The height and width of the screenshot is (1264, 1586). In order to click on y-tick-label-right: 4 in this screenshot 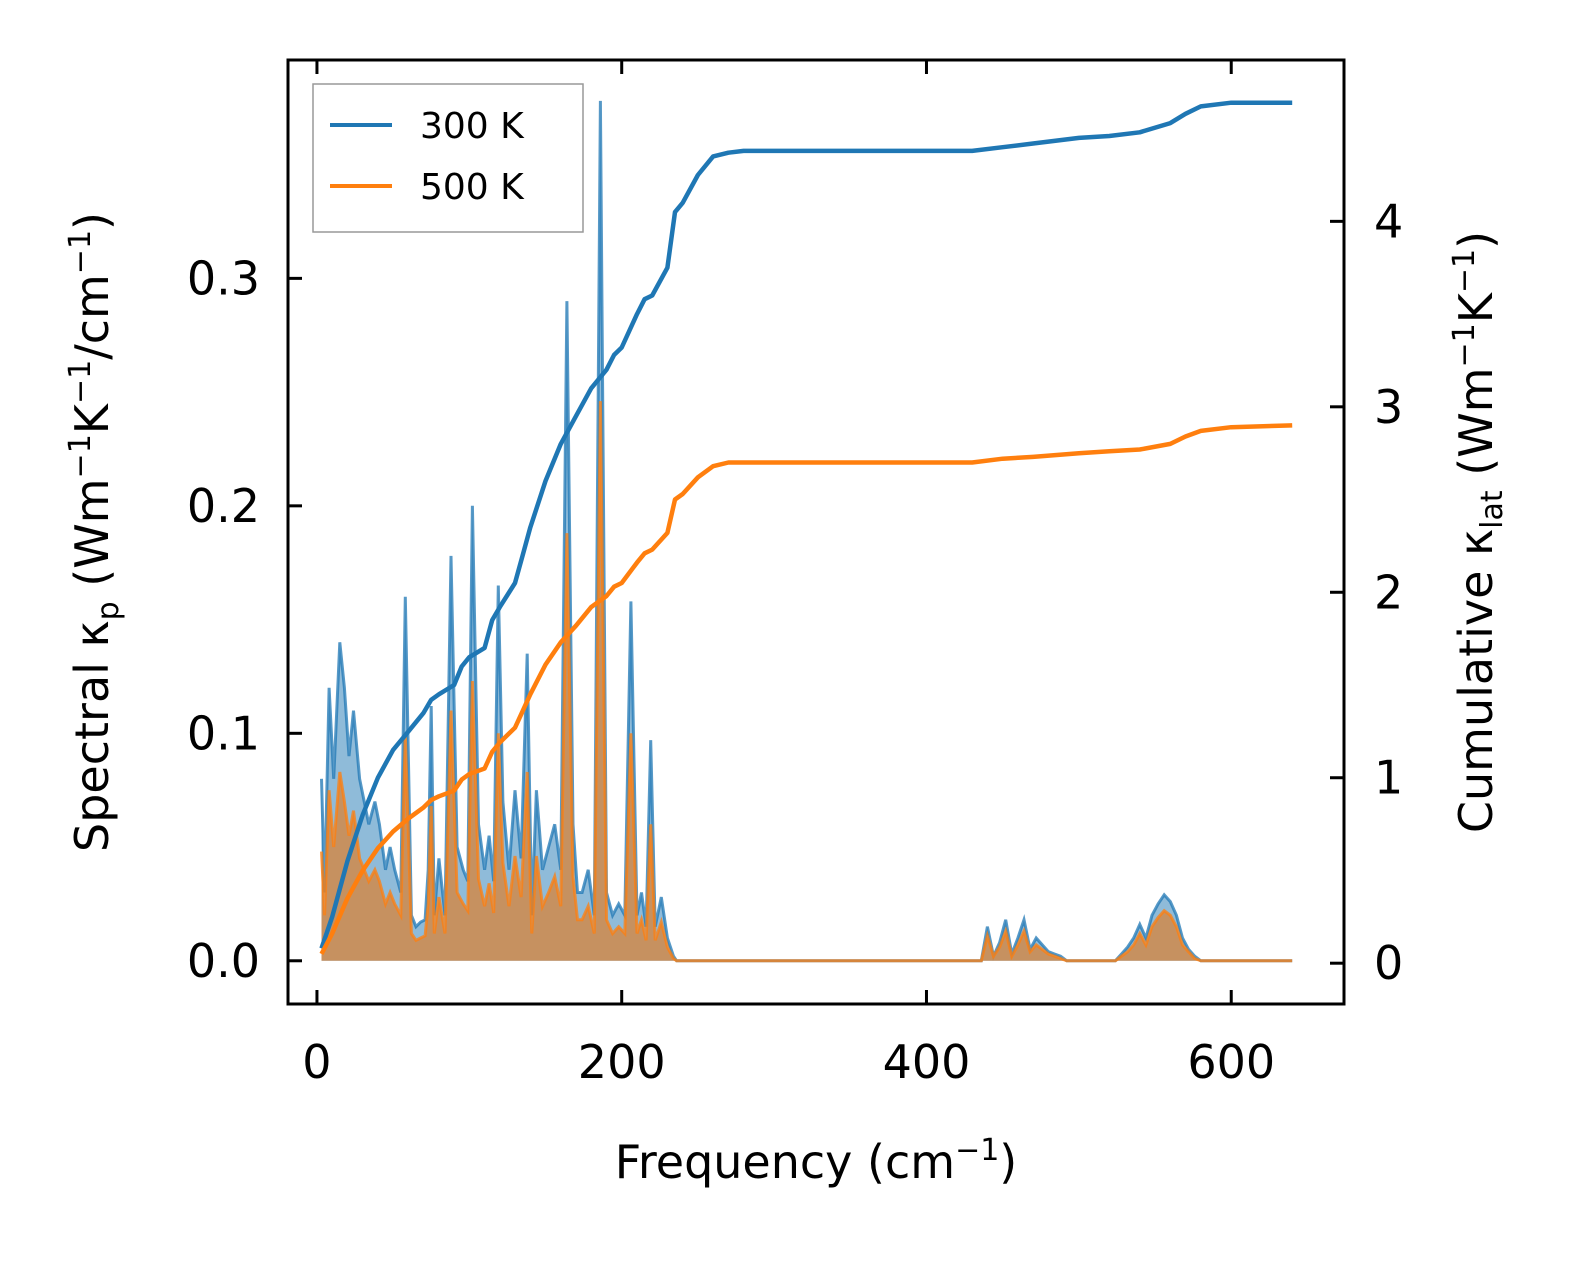, I will do `click(1388, 221)`.